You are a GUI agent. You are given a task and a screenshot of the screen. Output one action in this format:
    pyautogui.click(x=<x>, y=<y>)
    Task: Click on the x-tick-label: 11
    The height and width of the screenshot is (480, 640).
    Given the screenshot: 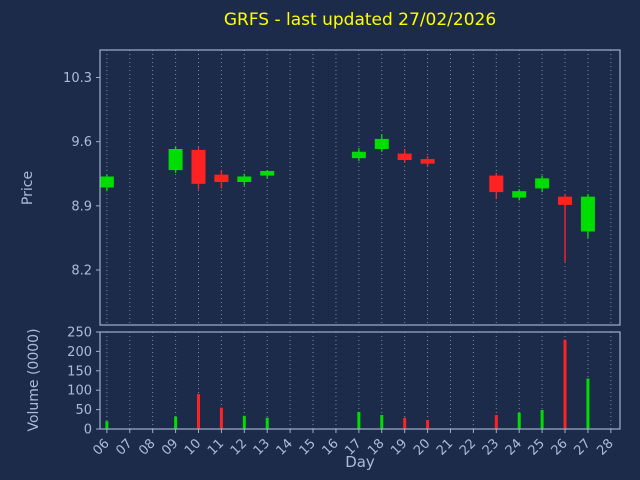 What is the action you would take?
    pyautogui.click(x=216, y=447)
    